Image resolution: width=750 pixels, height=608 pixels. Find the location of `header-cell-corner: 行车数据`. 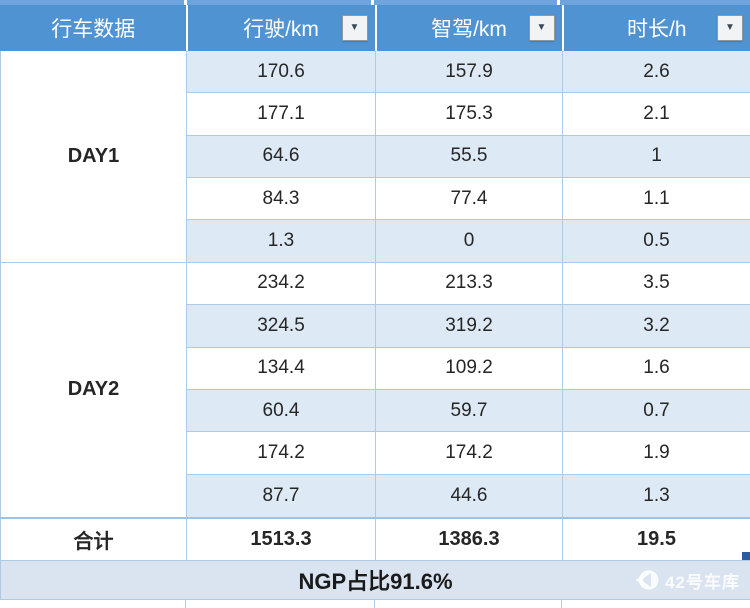

header-cell-corner: 行车数据 is located at coordinates (94, 28).